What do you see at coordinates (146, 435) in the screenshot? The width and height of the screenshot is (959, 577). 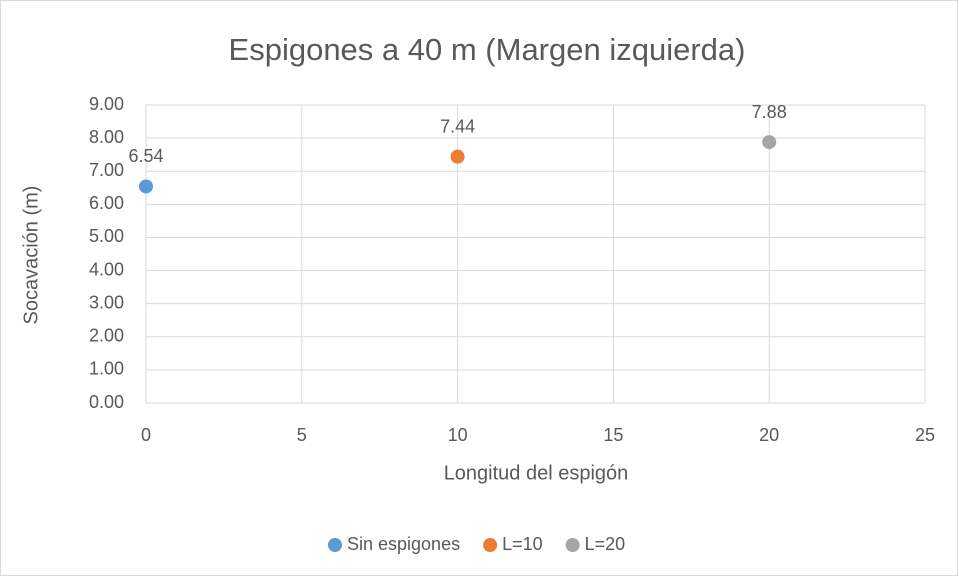 I see `x-tick-label: 0` at bounding box center [146, 435].